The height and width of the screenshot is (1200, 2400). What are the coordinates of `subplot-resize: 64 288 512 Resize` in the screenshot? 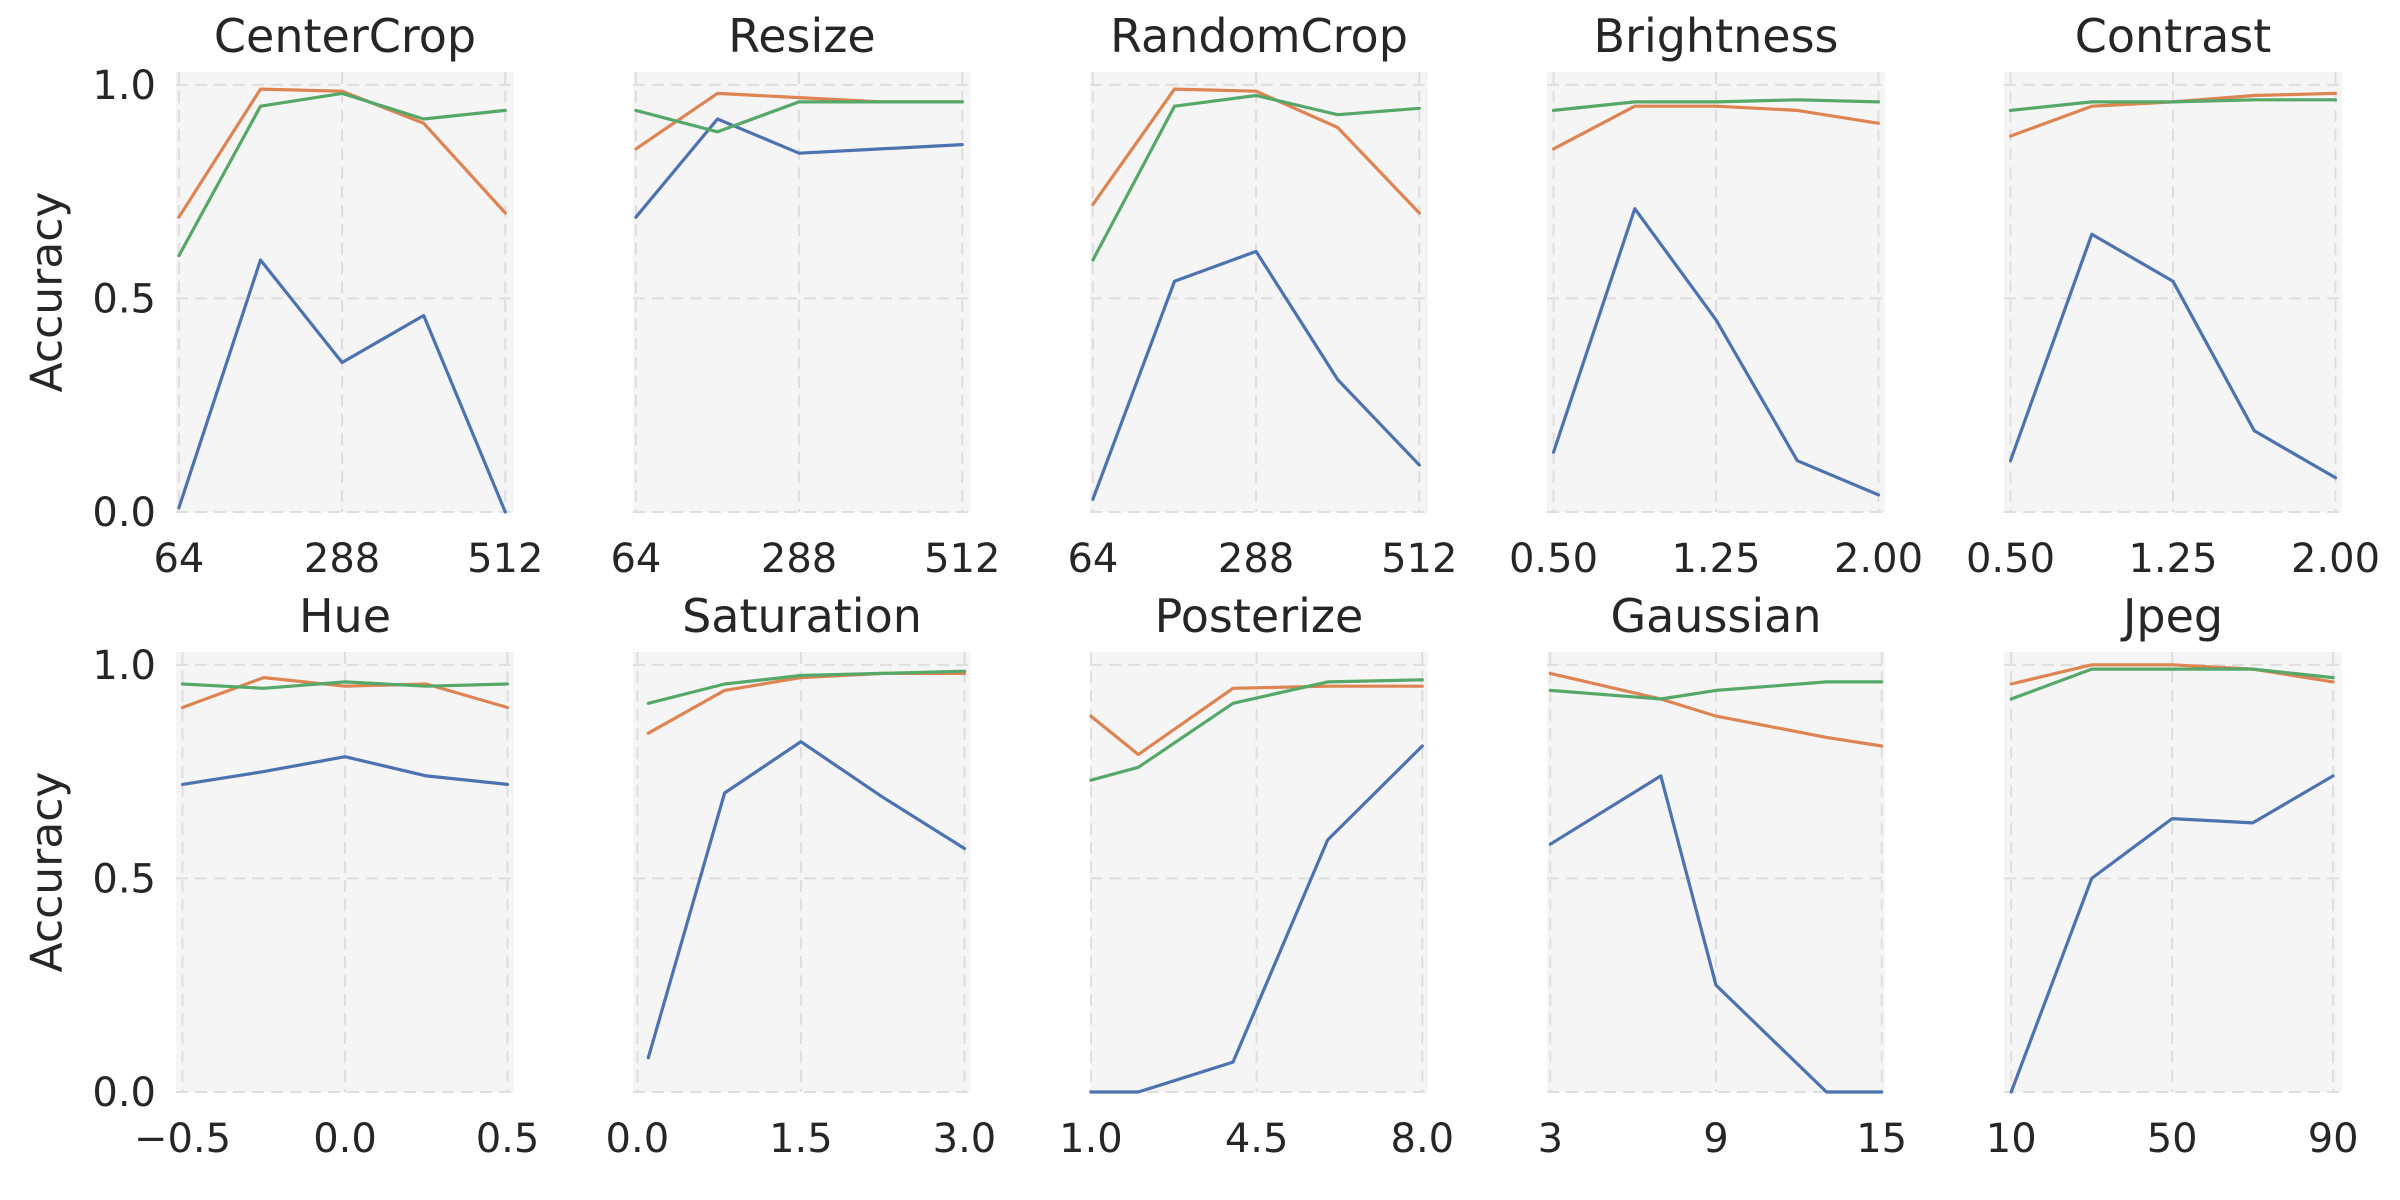 It's located at (805, 295).